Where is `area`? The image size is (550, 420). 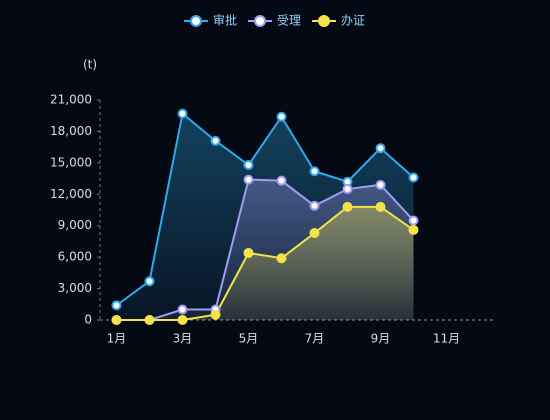
area is located at coordinates (265, 263).